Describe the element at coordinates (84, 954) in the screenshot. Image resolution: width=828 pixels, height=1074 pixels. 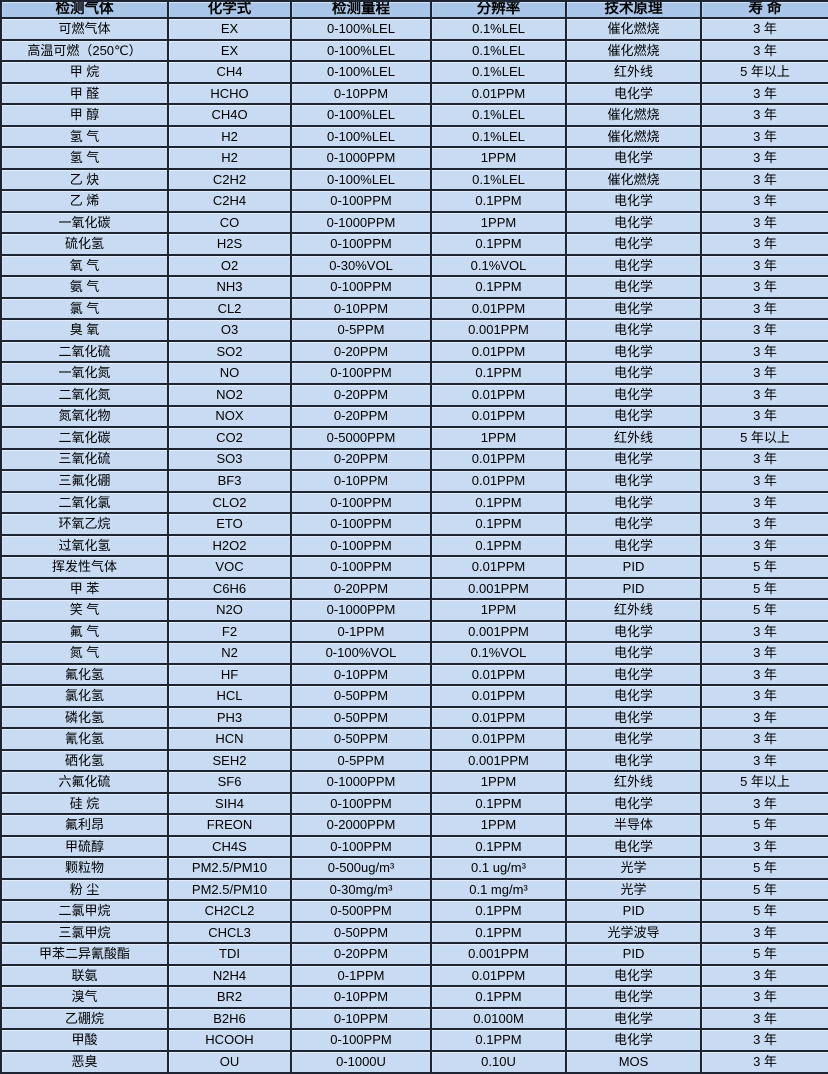
I see `table-cell: 甲苯二异氰酸酯` at that location.